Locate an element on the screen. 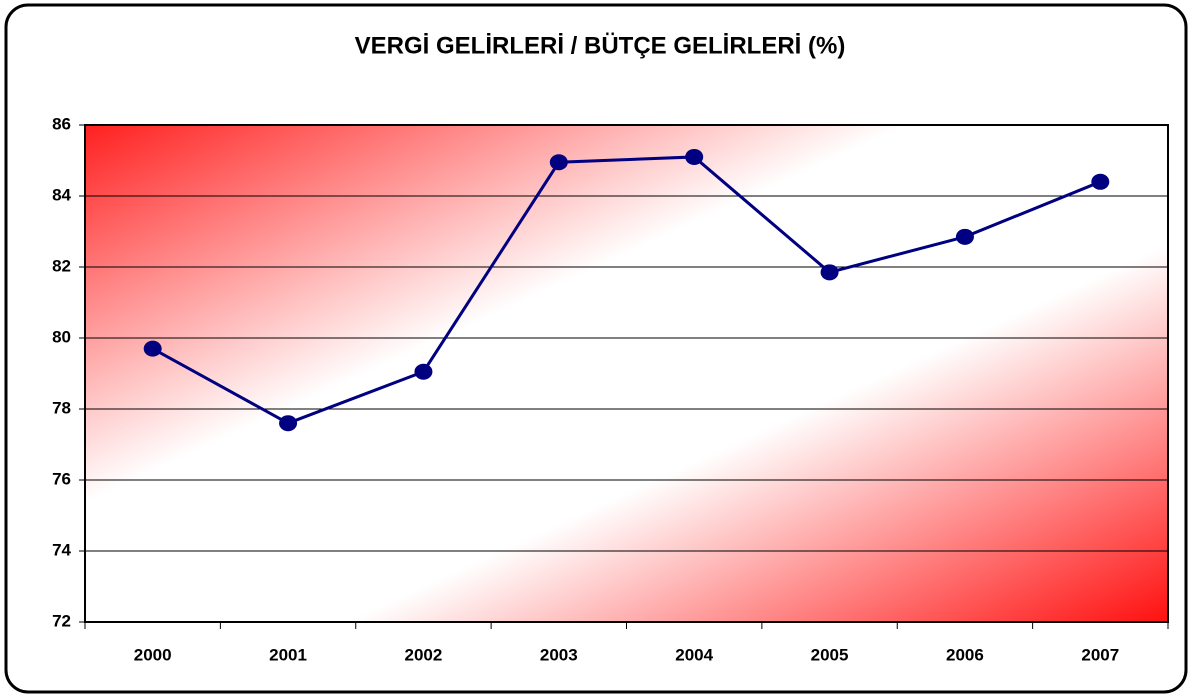 The image size is (1192, 697). y-tick-label: 76 is located at coordinates (61, 478).